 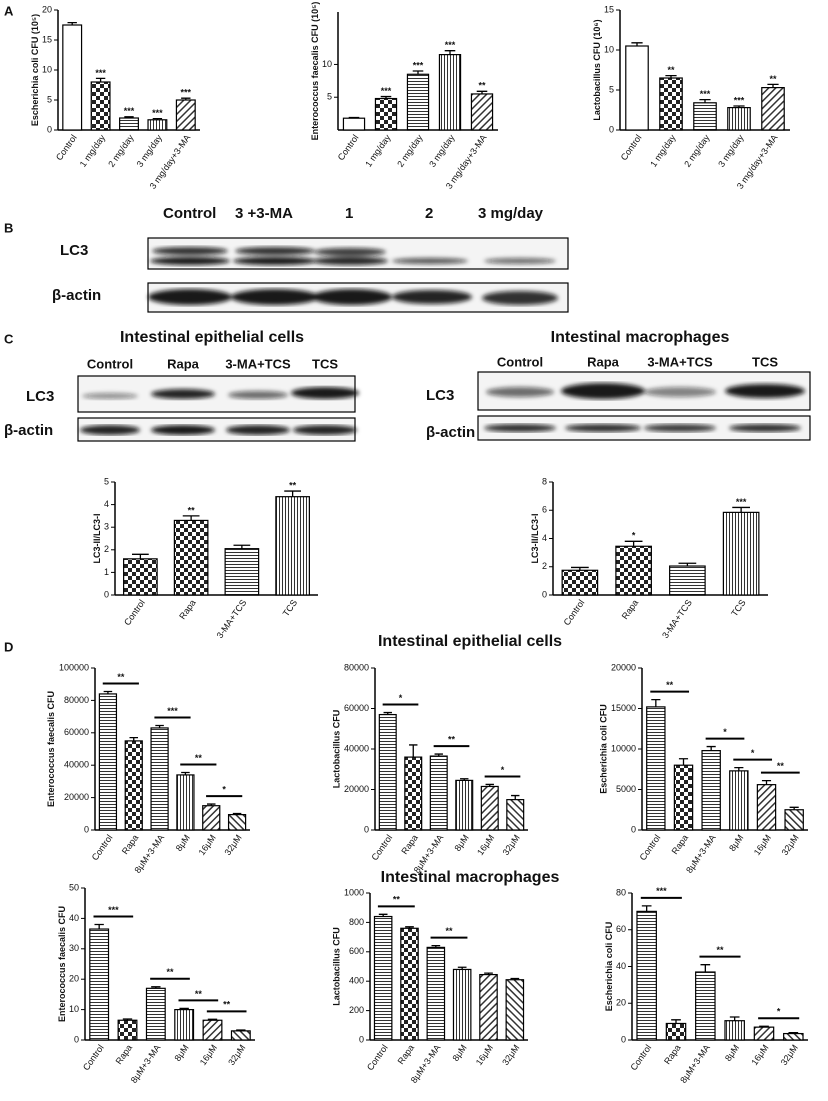 I want to click on lane-label: 3 mg/day, so click(x=511, y=213).